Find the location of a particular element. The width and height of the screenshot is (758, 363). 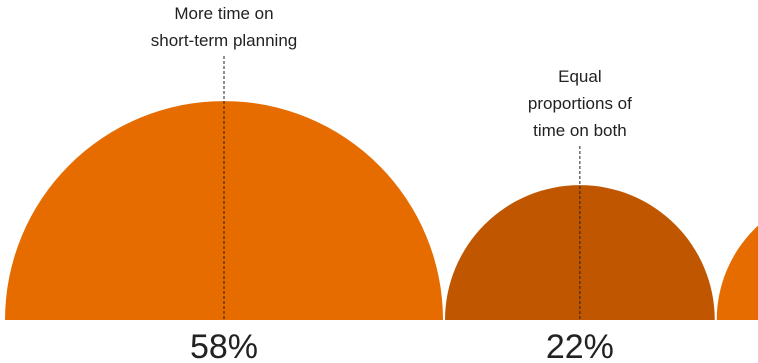

value-labels: 58%22%20% is located at coordinates (402, 345).